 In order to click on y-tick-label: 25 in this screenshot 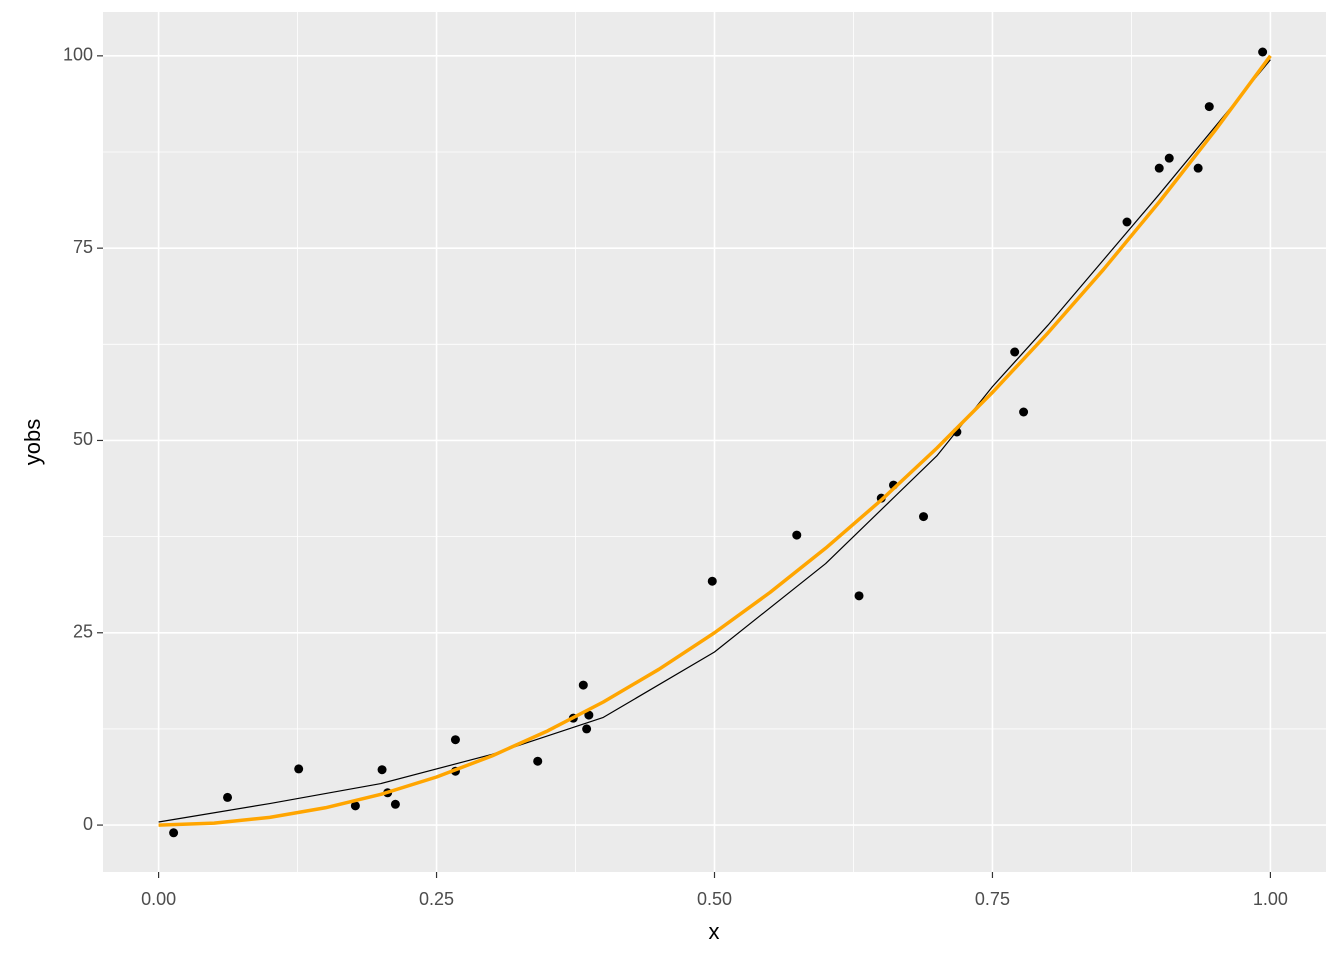, I will do `click(83, 632)`.